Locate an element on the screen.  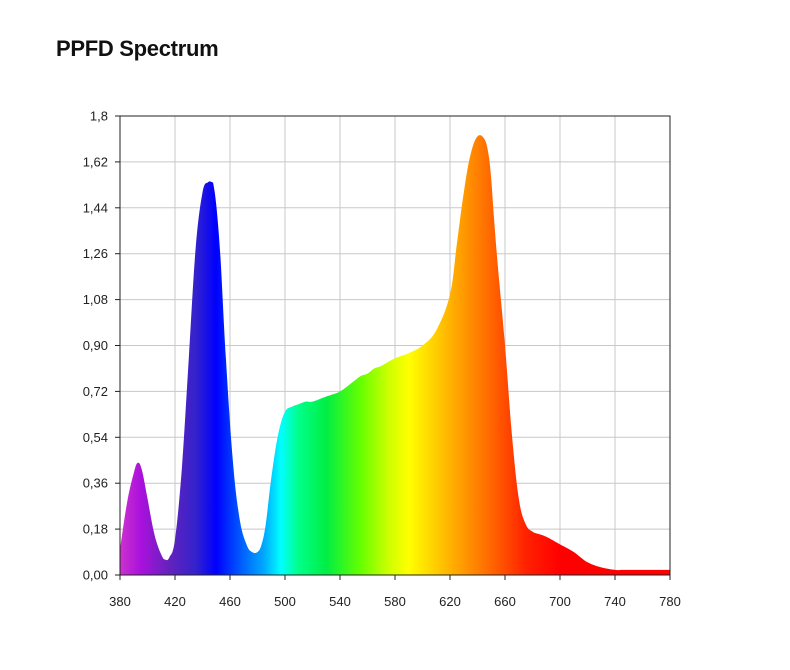
x-axis-ticks: 380 420 460 500 540 580 620 660 700 740 780 is located at coordinates (395, 592).